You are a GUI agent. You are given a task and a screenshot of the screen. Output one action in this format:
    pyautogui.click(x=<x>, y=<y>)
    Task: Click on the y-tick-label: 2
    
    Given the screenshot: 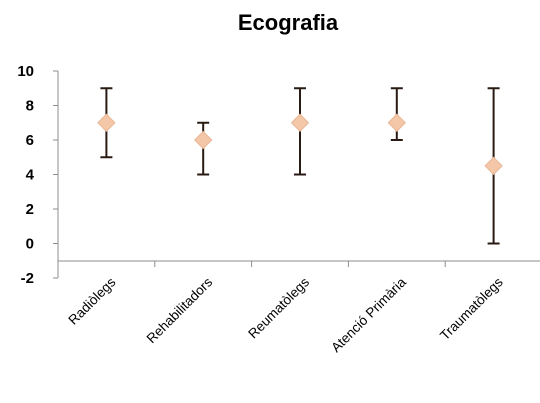 What is the action you would take?
    pyautogui.click(x=30, y=209)
    